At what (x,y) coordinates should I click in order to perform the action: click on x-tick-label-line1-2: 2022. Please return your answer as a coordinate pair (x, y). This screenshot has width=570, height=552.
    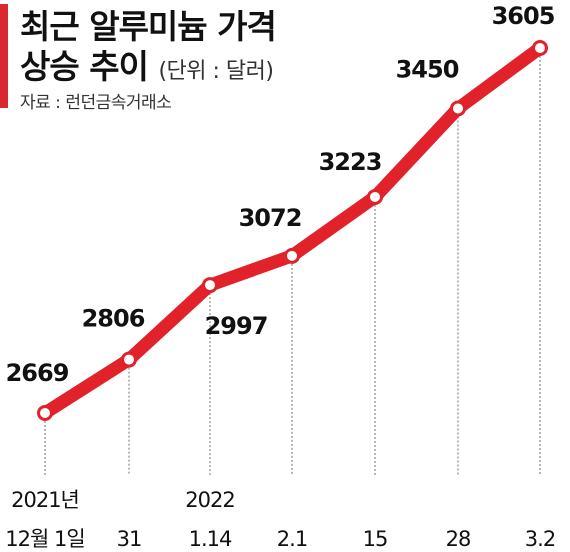
    Looking at the image, I should click on (209, 500).